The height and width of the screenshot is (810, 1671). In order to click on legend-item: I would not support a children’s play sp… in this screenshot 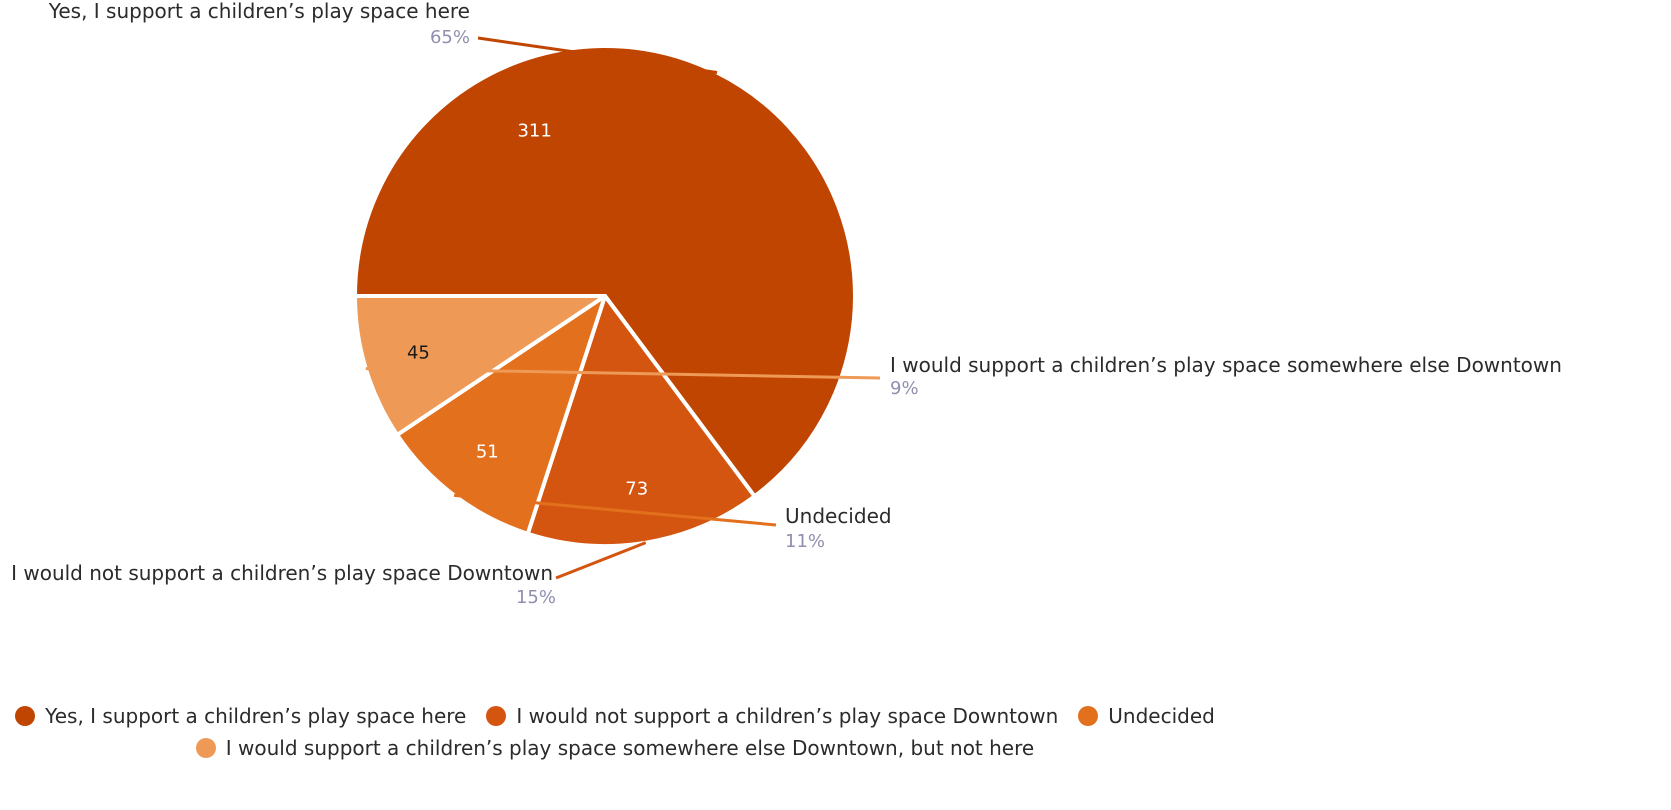, I will do `click(772, 716)`.